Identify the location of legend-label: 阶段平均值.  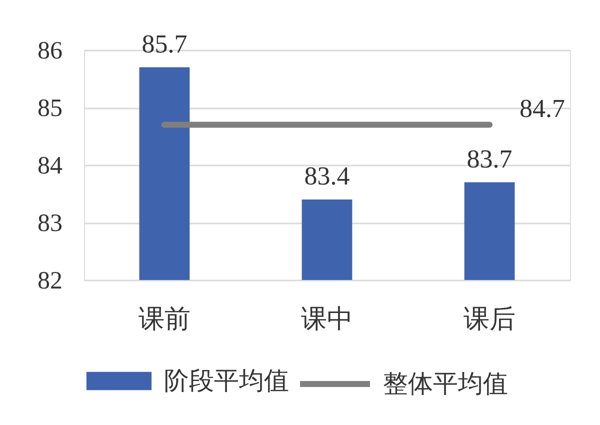
(226, 380).